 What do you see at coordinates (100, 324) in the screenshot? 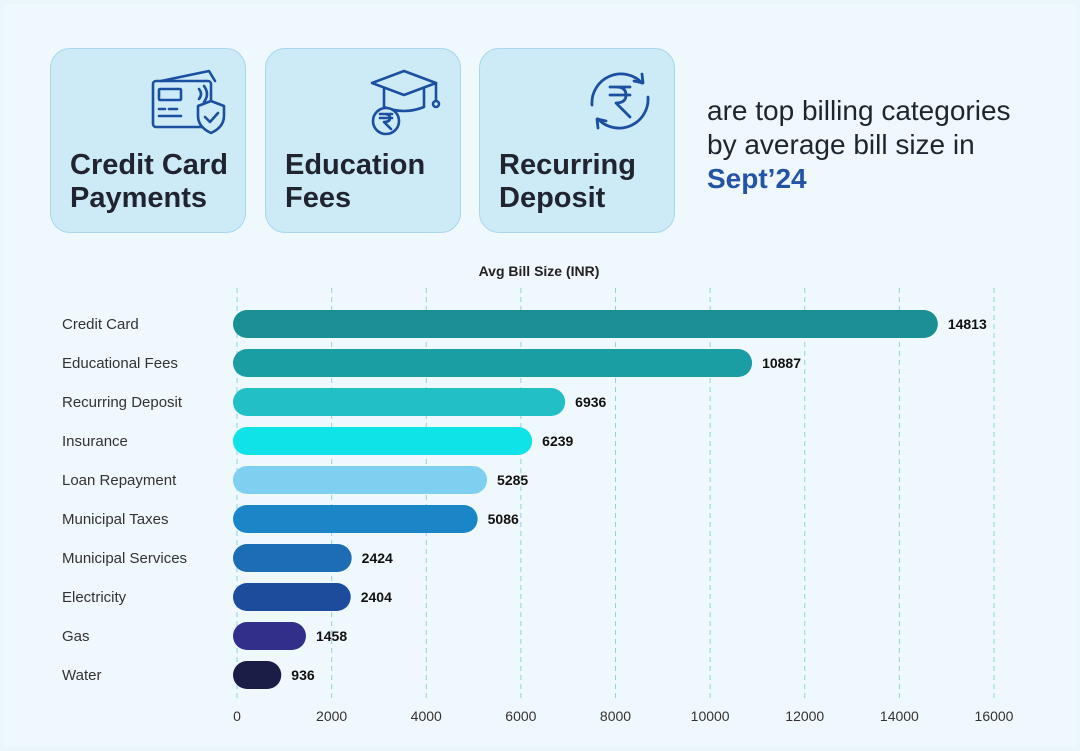
I see `category-label: Credit Card` at bounding box center [100, 324].